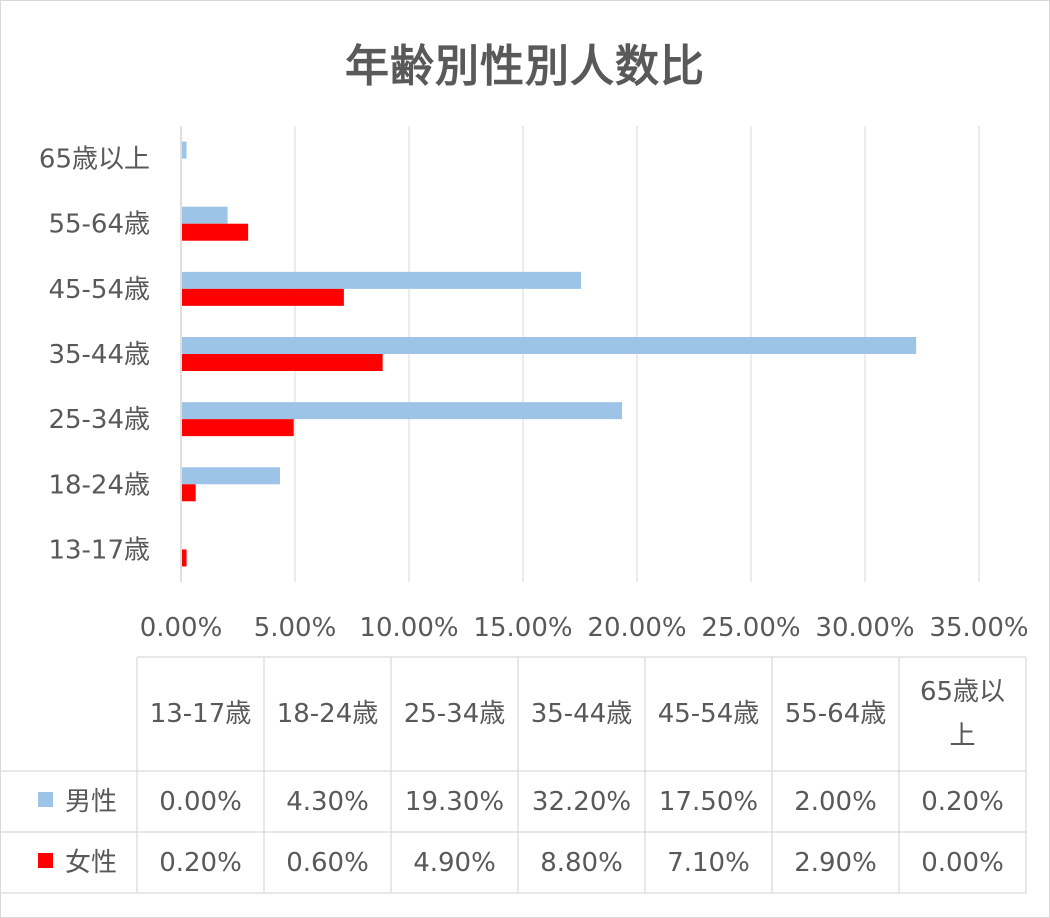 The width and height of the screenshot is (1050, 918). What do you see at coordinates (835, 801) in the screenshot?
I see `table-cell-male: 2.00%` at bounding box center [835, 801].